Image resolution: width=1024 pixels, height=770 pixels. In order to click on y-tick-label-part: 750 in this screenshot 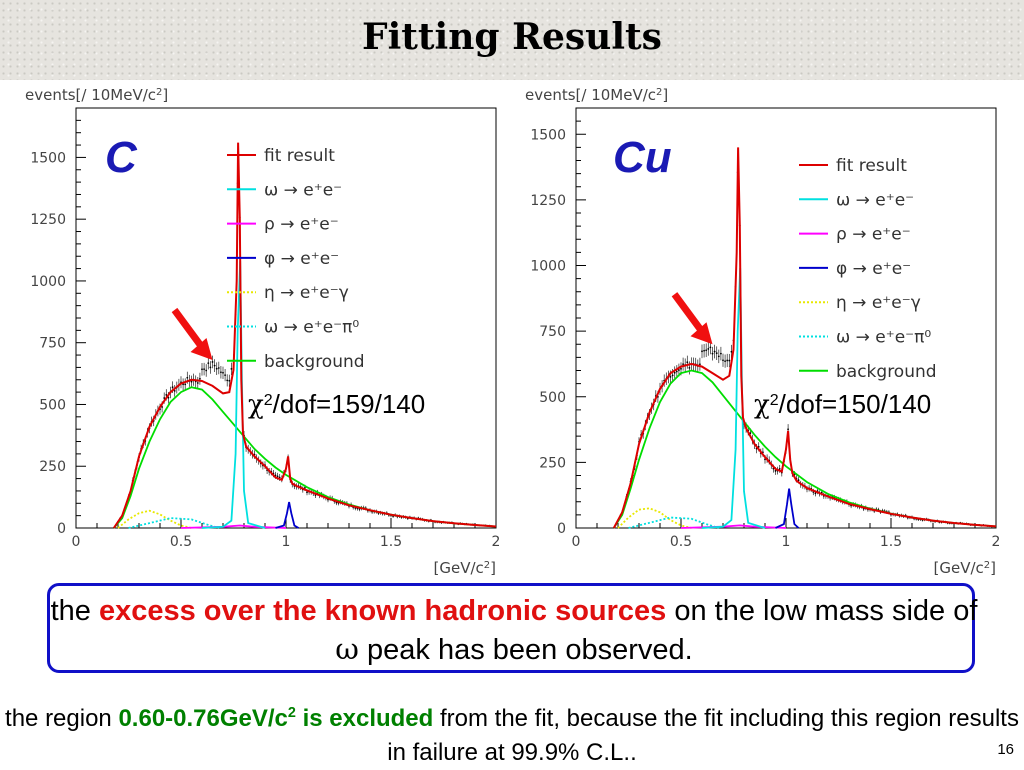, I will do `click(52, 344)`.